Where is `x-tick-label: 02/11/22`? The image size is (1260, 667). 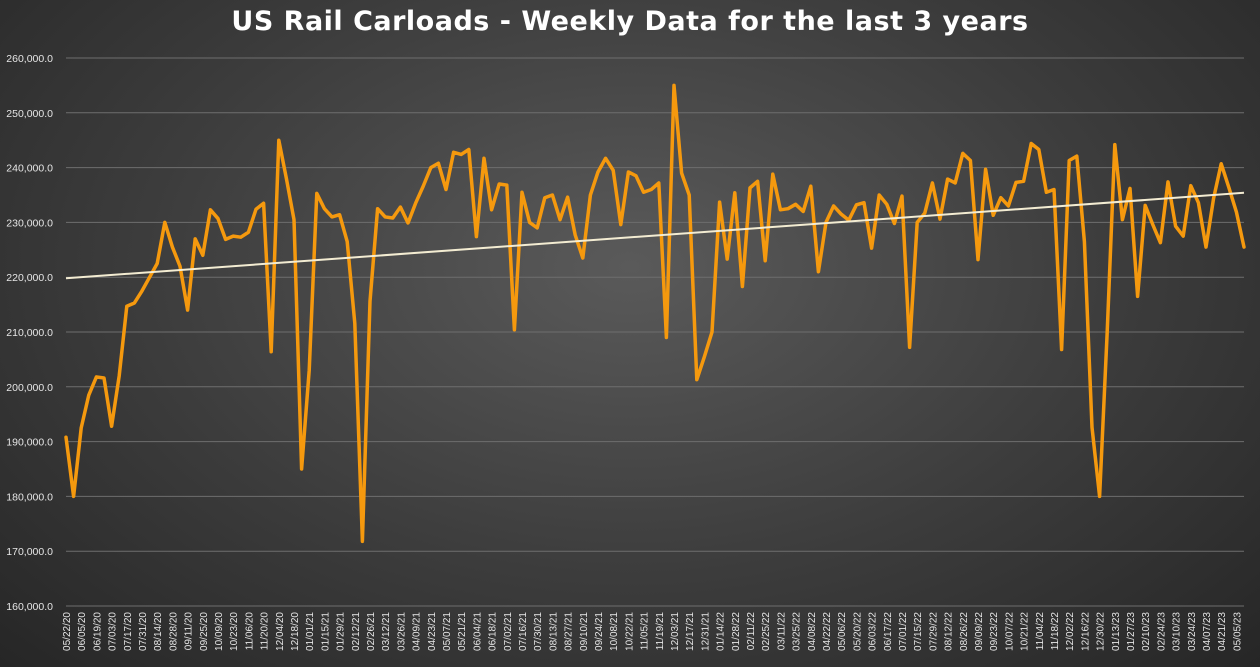 x-tick-label: 02/11/22 is located at coordinates (751, 631).